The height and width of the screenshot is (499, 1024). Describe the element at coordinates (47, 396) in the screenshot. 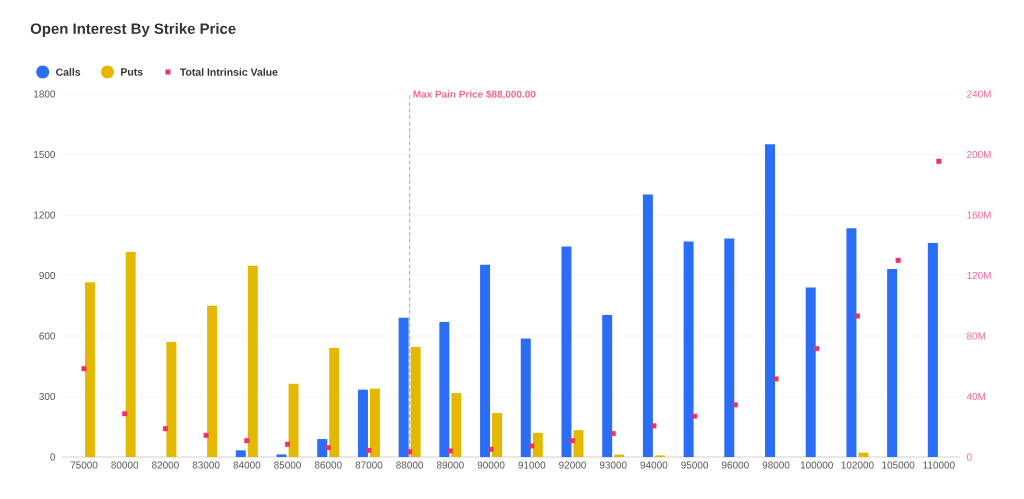

I see `y-tick-label: 300` at that location.